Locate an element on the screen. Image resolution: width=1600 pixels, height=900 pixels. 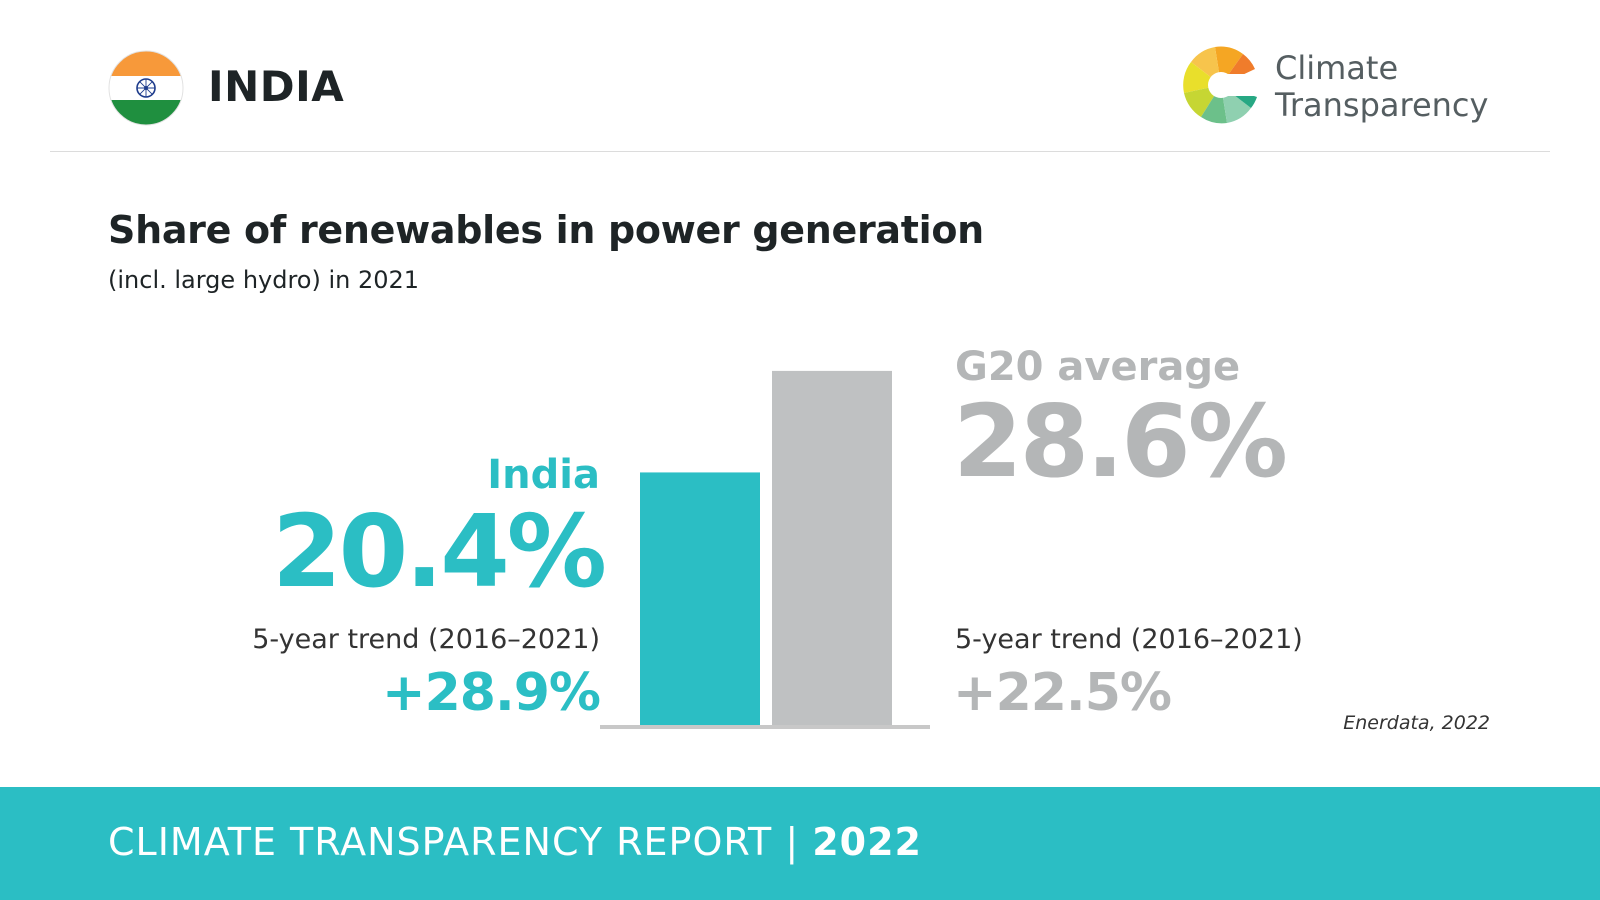
logo-line-1: Climate is located at coordinates (1337, 68).